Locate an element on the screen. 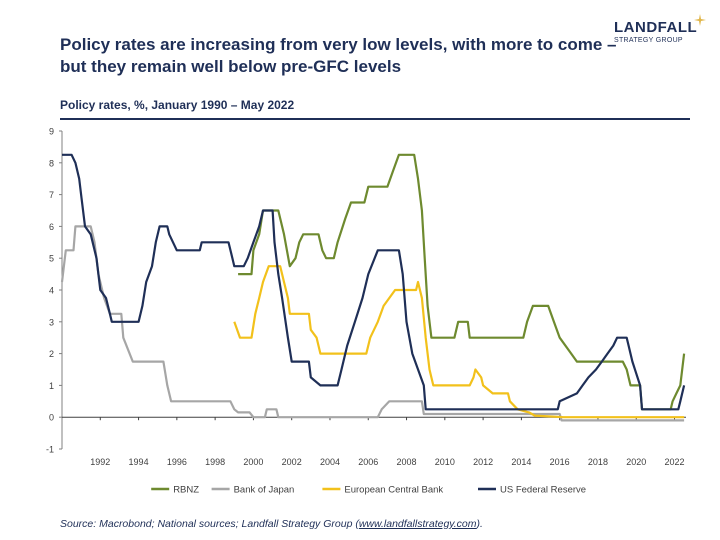 Image resolution: width=720 pixels, height=540 pixels. x-tick-label: 2002 is located at coordinates (292, 462).